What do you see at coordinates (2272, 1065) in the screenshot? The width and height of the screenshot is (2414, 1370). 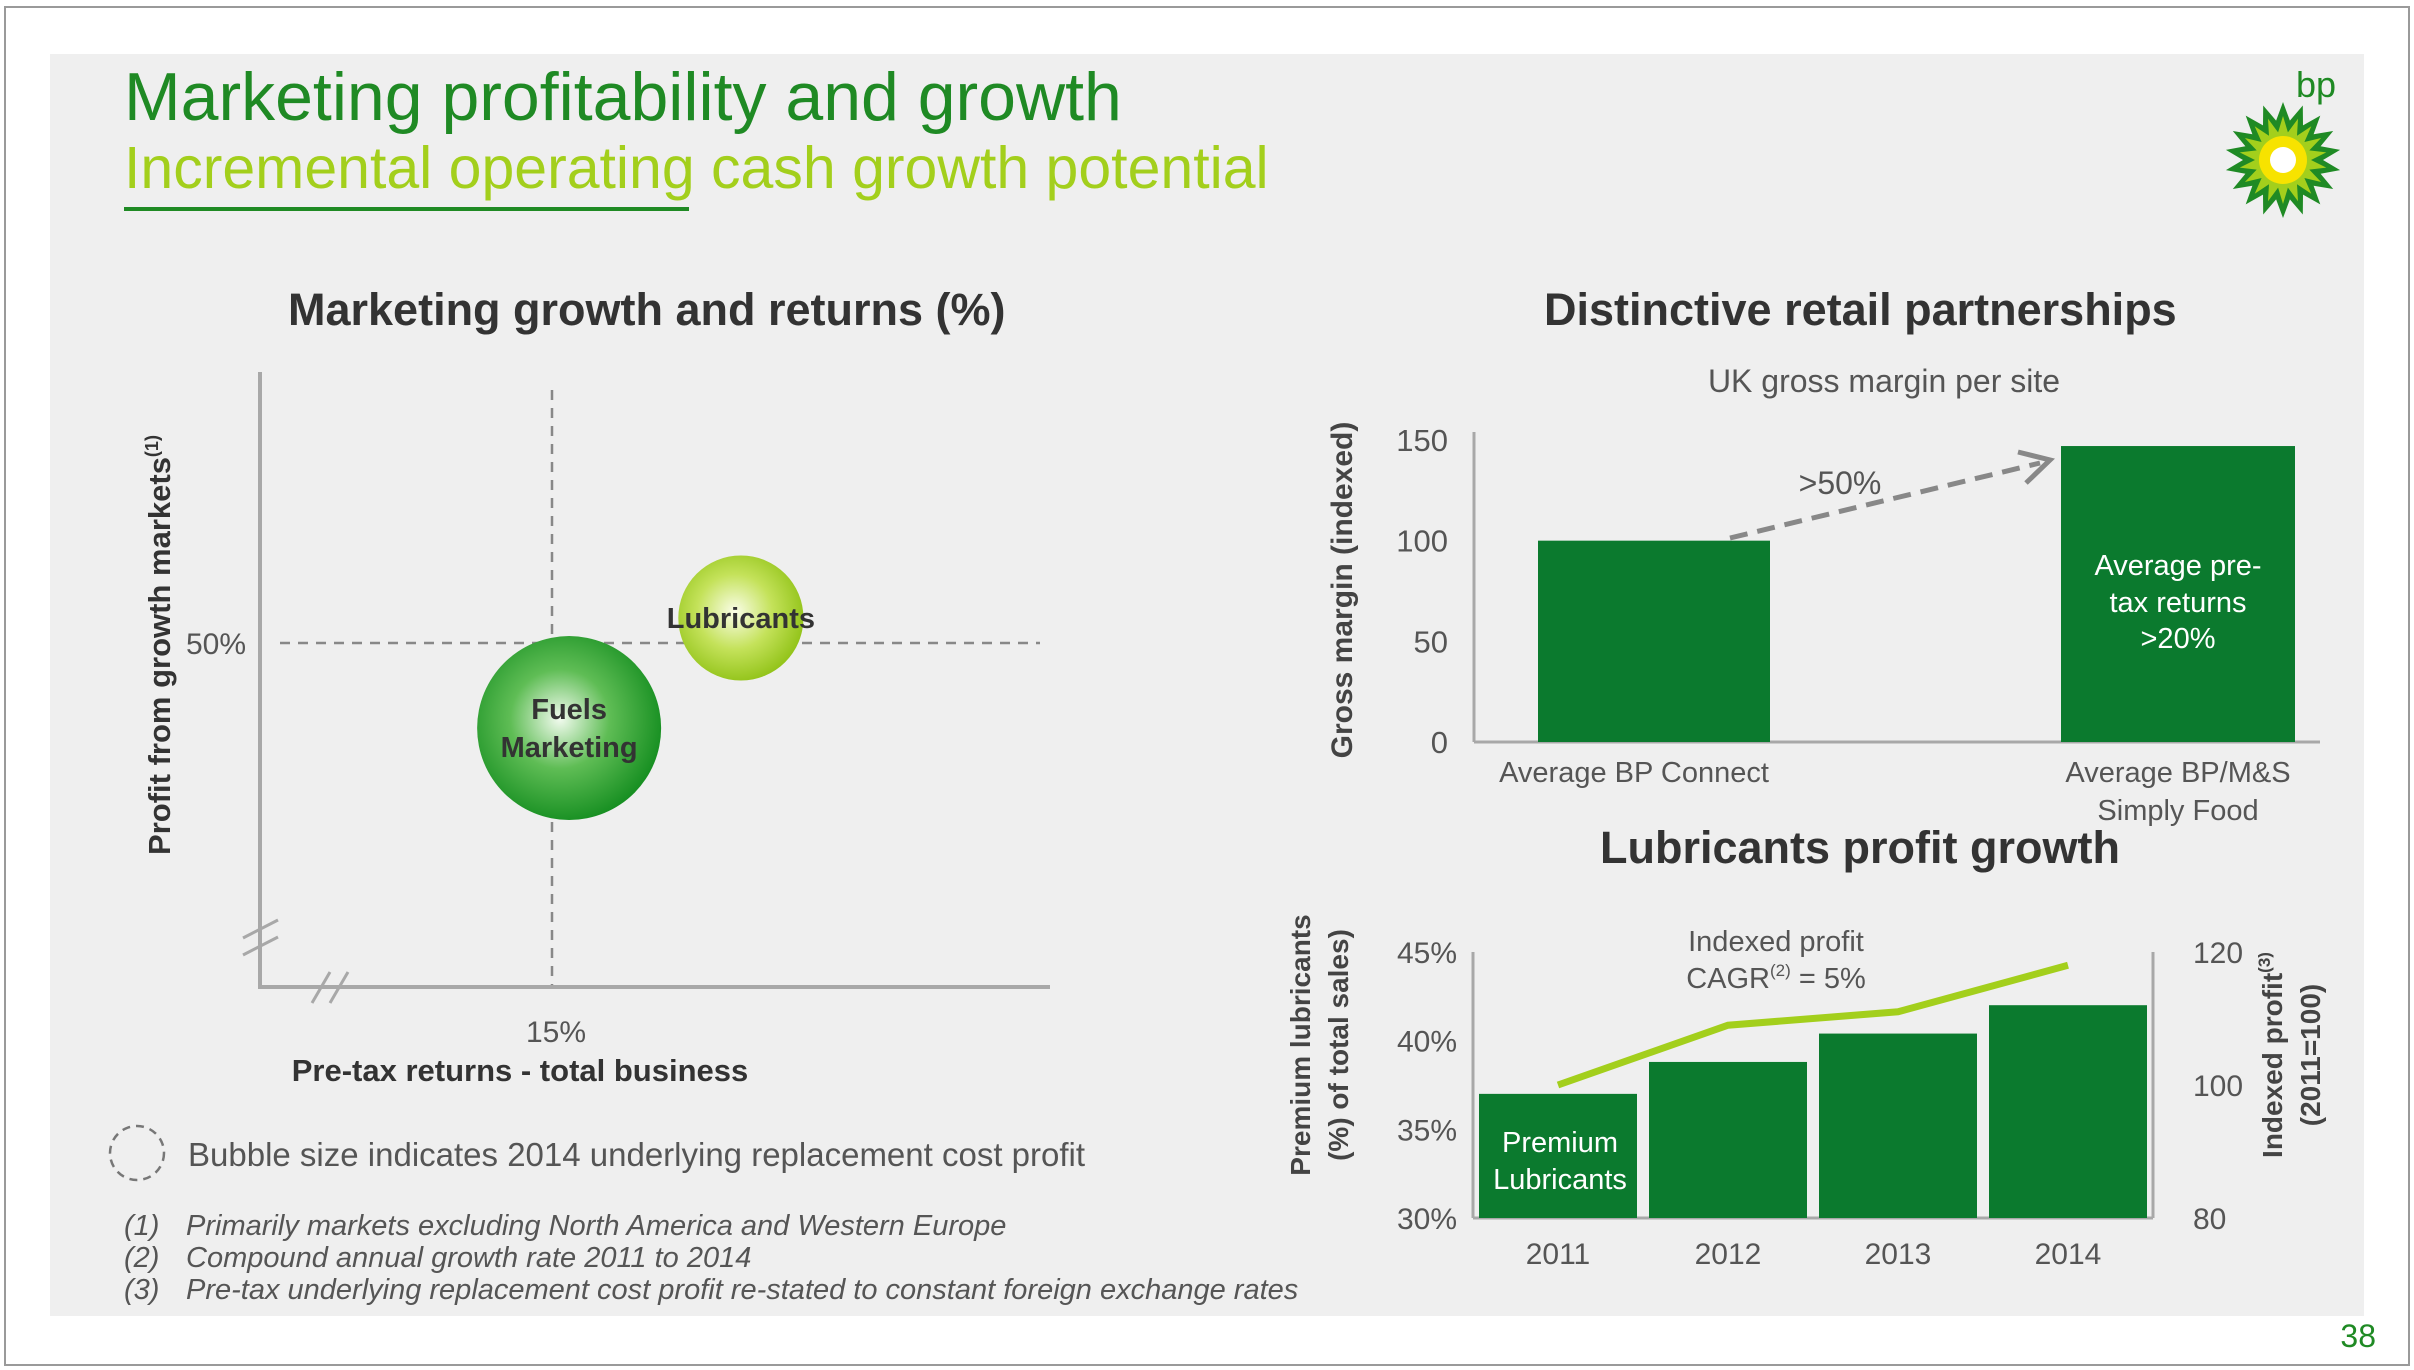 I see `lub-right-axis-label-text: Indexed profit` at bounding box center [2272, 1065].